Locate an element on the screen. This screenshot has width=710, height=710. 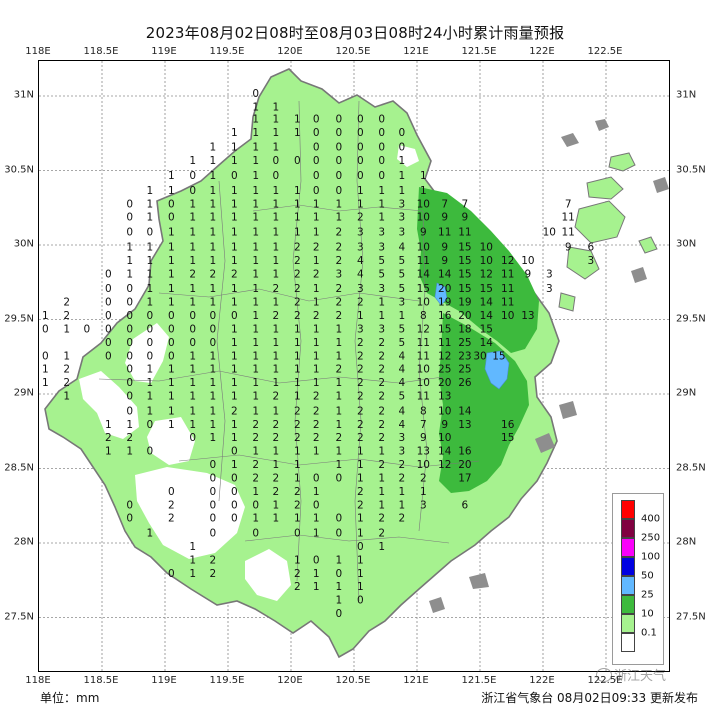
station-rainfall-value: 25 is located at coordinates (444, 370).